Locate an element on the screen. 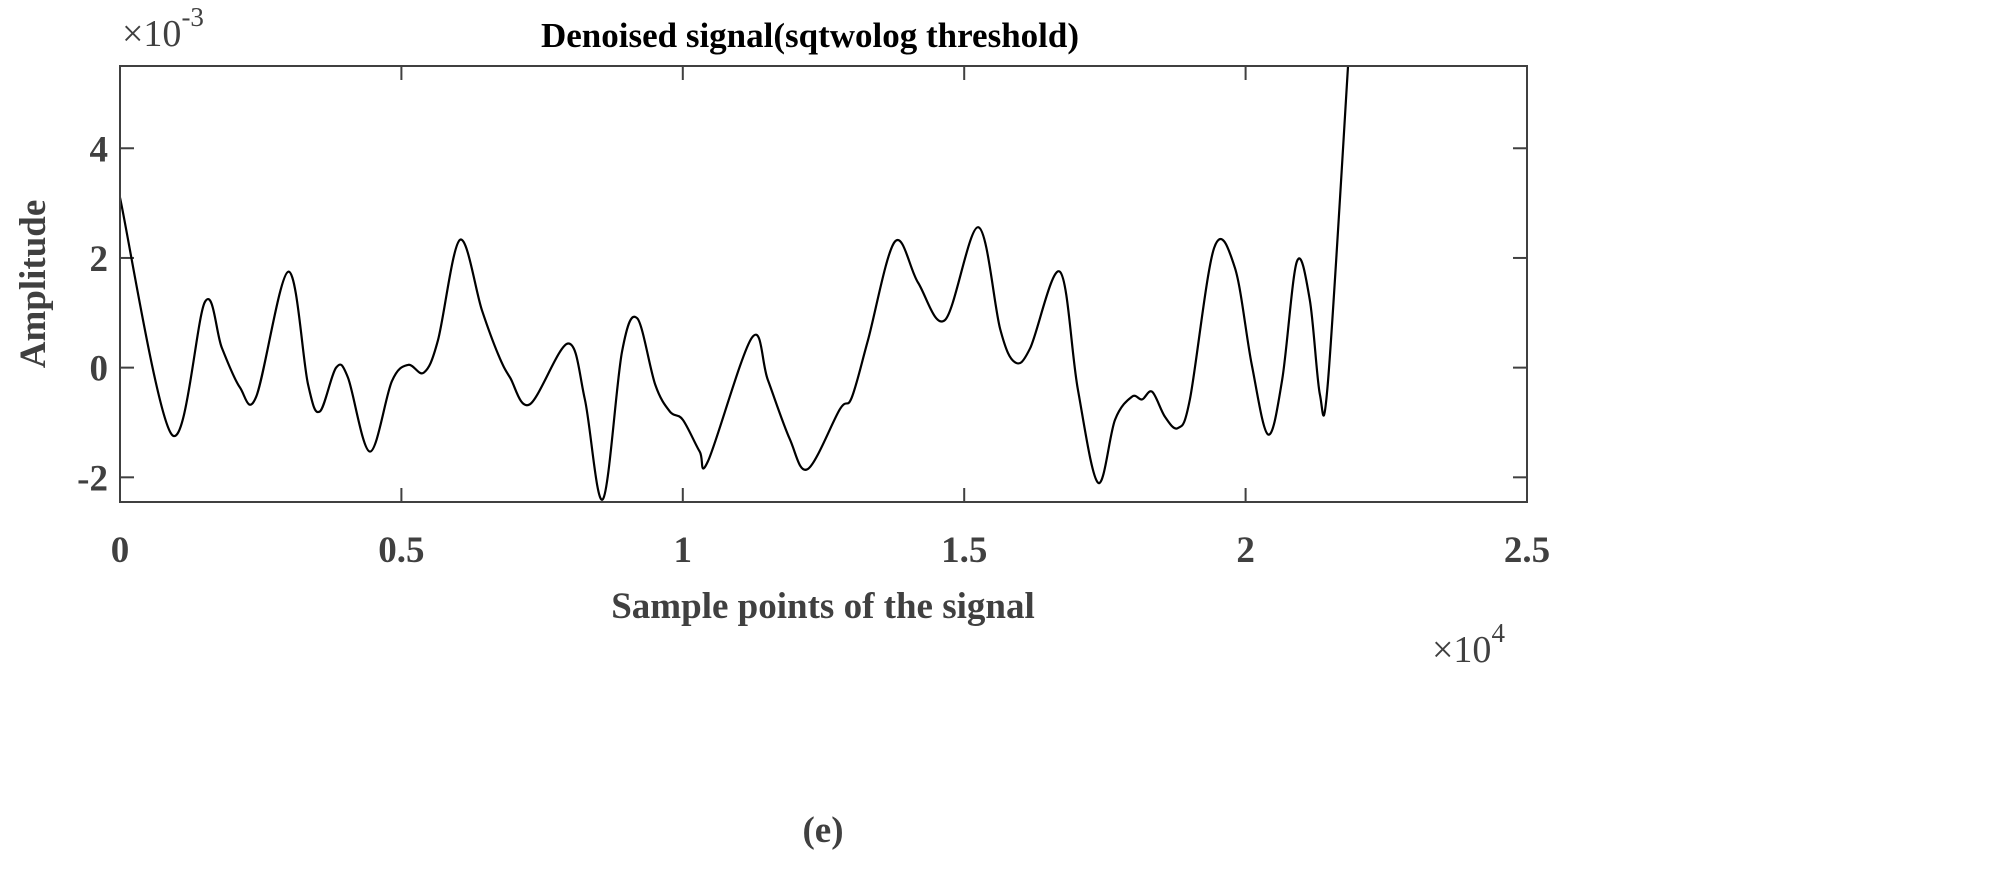 This screenshot has width=2000, height=884. y-tick-label: 2 is located at coordinates (99, 259).